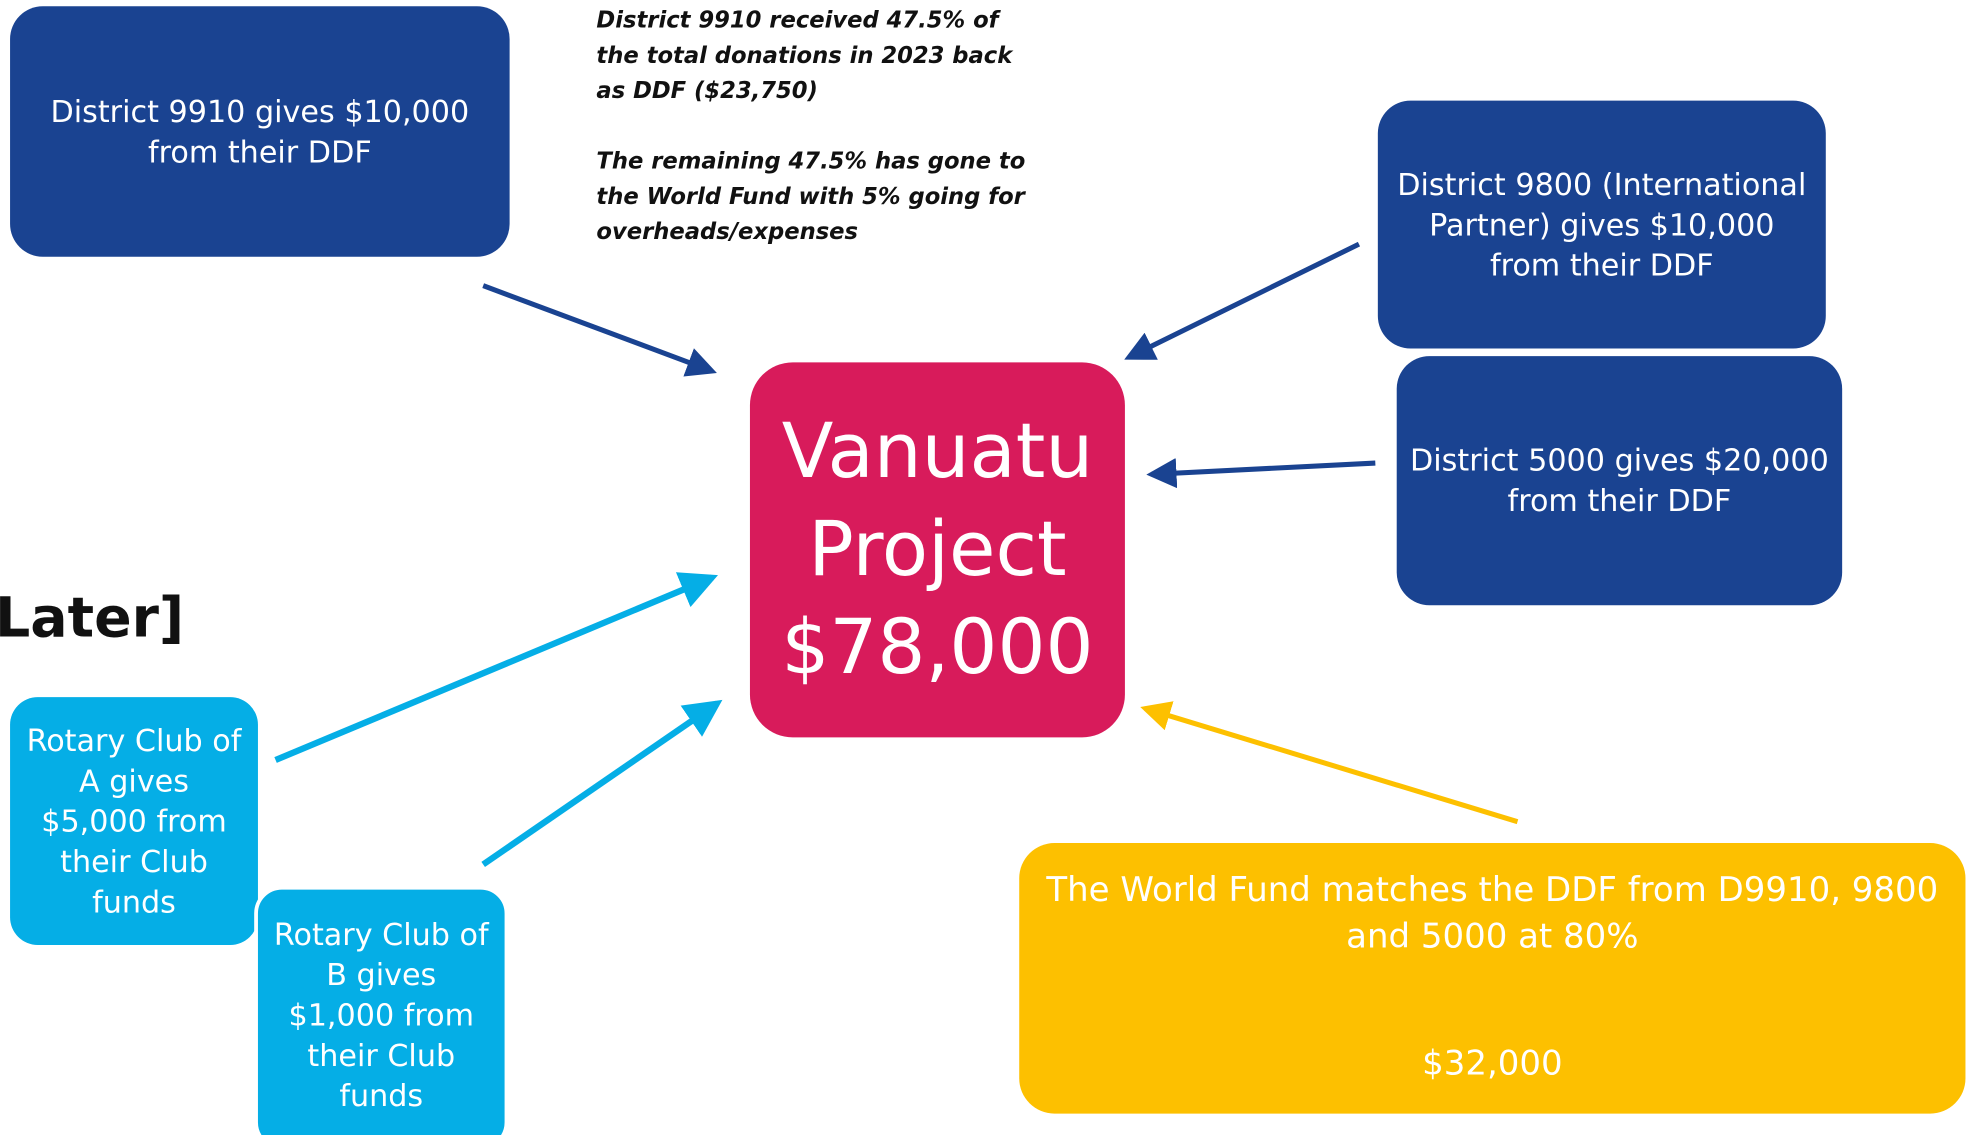  Describe the element at coordinates (937, 451) in the screenshot. I see `project-text: Vanuatu` at that location.